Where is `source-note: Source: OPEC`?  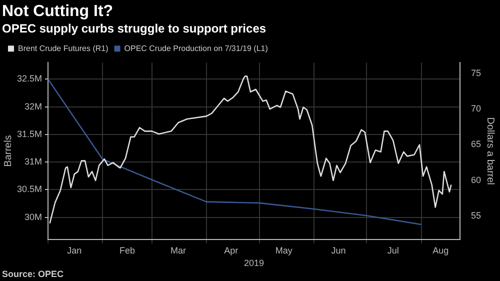
source-note: Source: OPEC is located at coordinates (33, 273).